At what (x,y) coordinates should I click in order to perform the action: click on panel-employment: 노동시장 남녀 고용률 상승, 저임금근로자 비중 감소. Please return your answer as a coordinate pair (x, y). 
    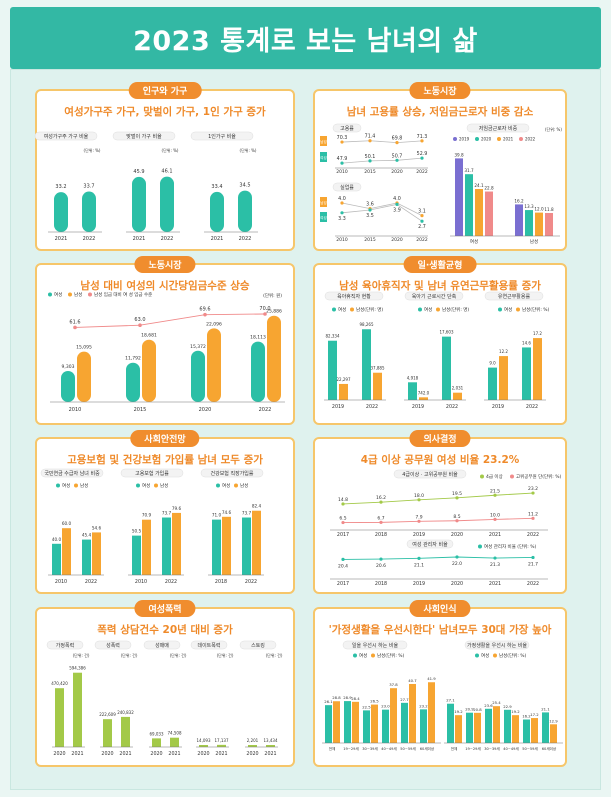
    Looking at the image, I should click on (440, 166).